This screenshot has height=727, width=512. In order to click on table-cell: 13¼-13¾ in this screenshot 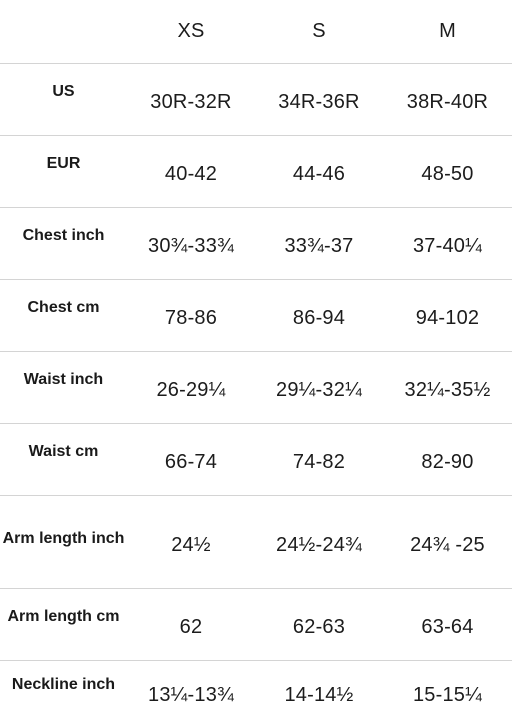, I will do `click(191, 694)`.